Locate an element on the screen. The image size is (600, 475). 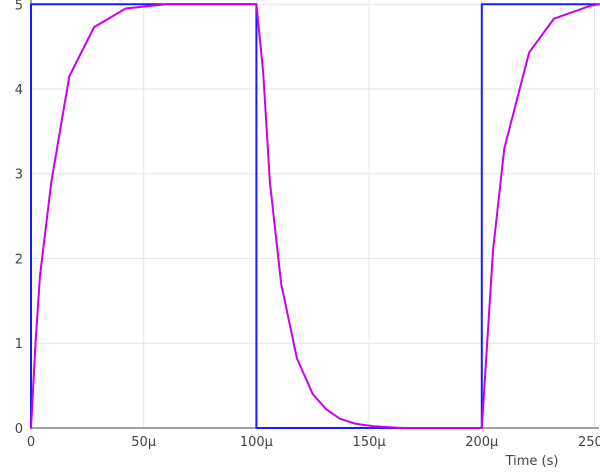
x-tick-label: 150µ is located at coordinates (369, 442).